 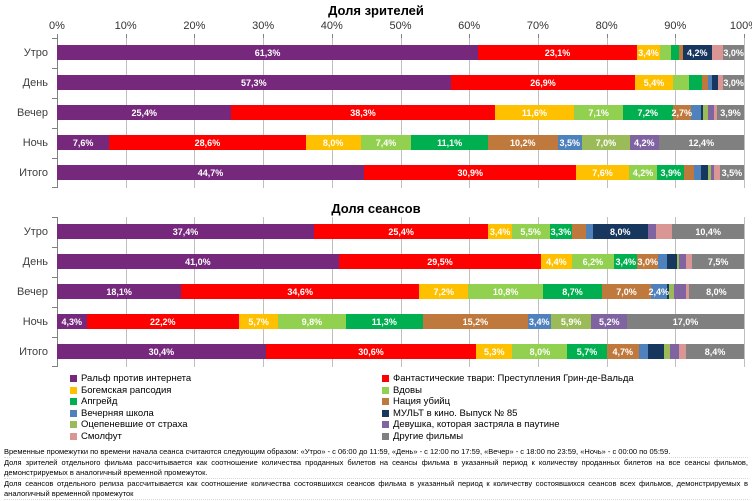 I want to click on bar-value-label: 11,1%, so click(x=450, y=142).